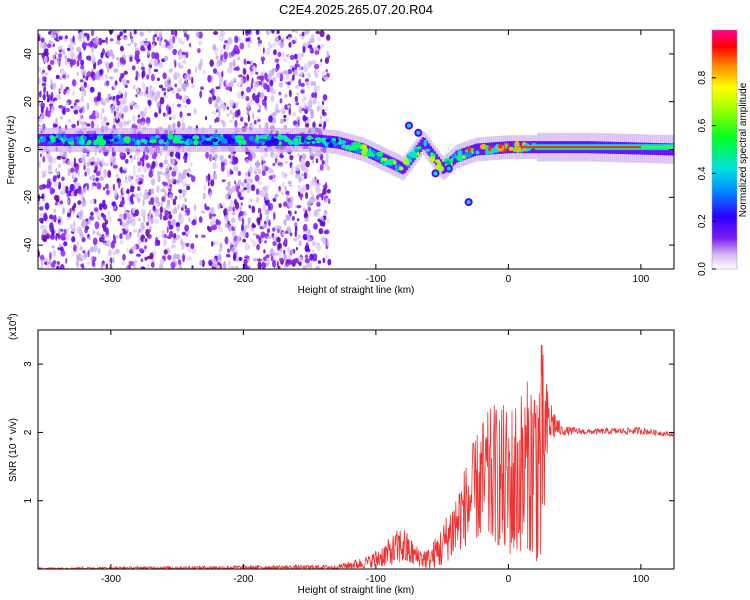 This screenshot has height=600, width=750. What do you see at coordinates (28, 244) in the screenshot?
I see `spectrogram-y-tick-label: -40` at bounding box center [28, 244].